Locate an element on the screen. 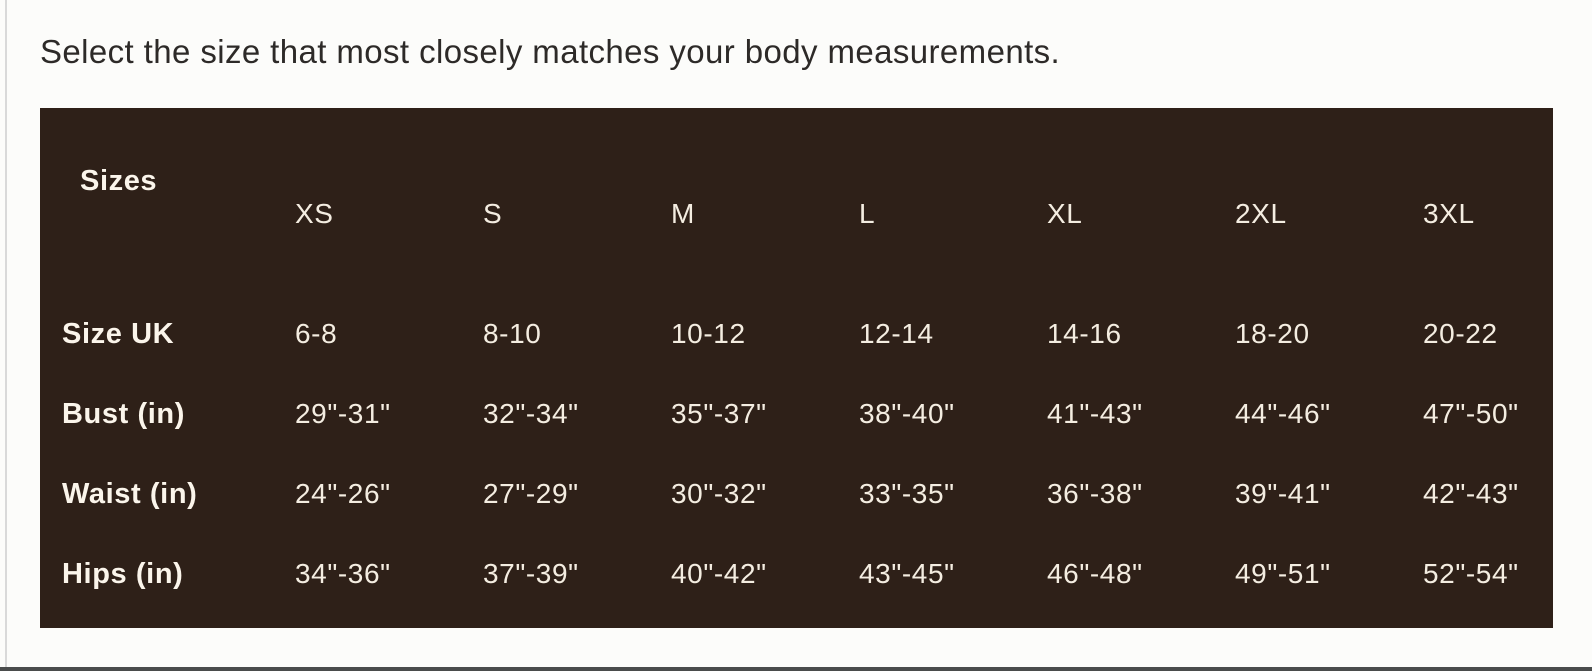  measurement-value: 41"-43" is located at coordinates (1095, 413).